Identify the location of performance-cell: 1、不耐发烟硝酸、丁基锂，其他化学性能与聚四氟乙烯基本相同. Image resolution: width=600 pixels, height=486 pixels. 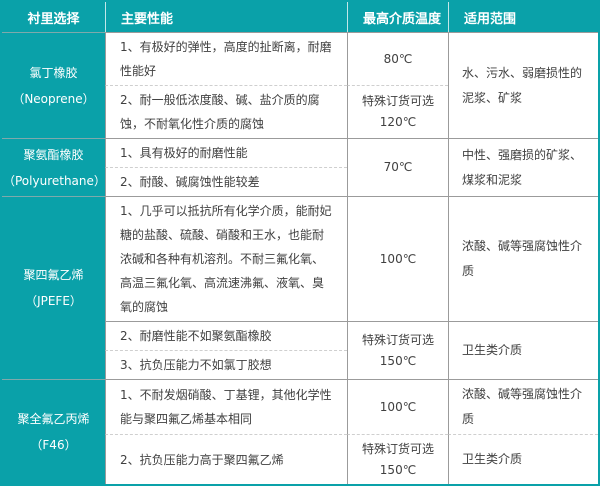
(226, 406).